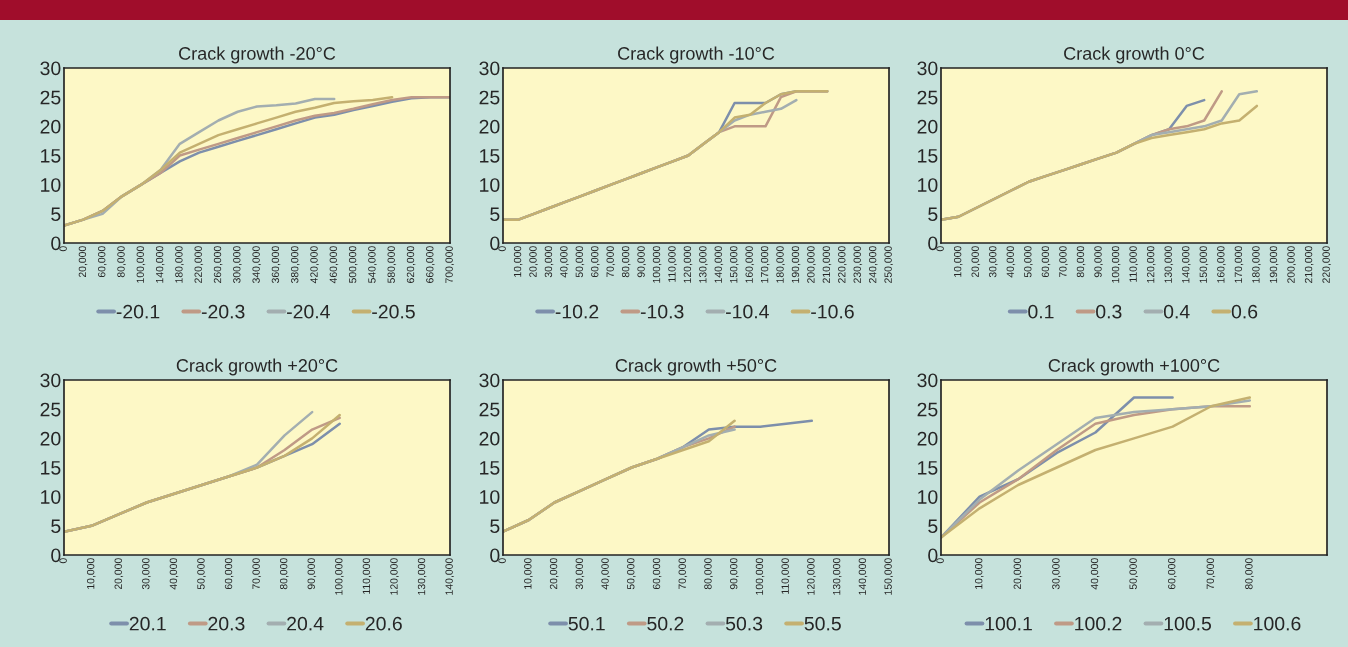  I want to click on legend-label: 100.6, so click(1277, 623).